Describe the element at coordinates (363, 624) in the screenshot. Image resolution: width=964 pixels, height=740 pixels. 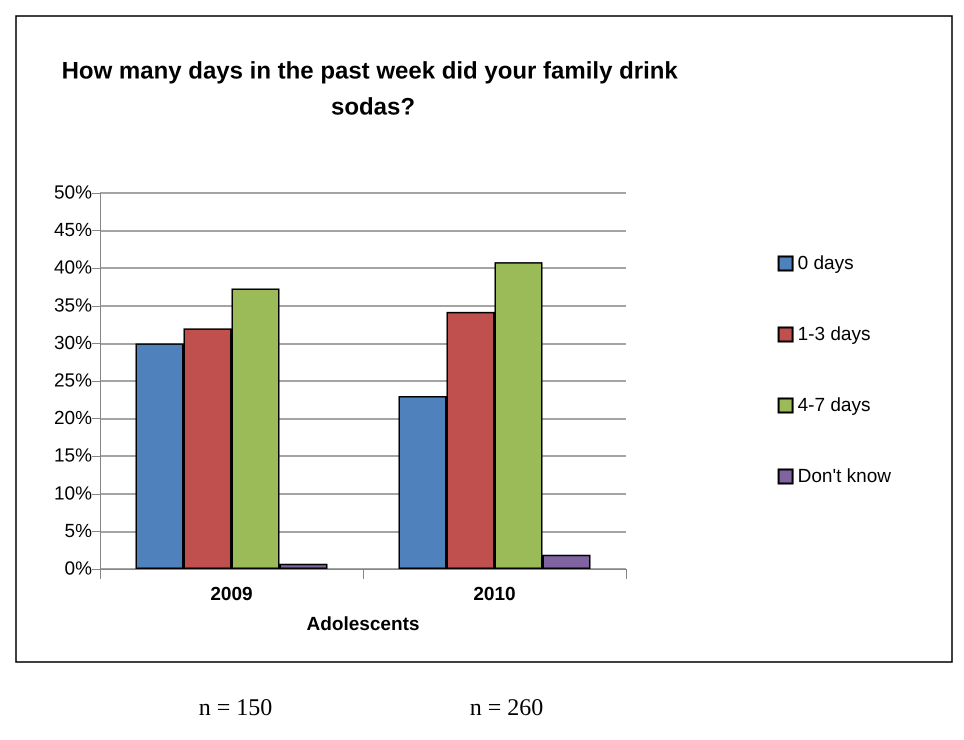
I see `x-axis-title: Adolescents` at that location.